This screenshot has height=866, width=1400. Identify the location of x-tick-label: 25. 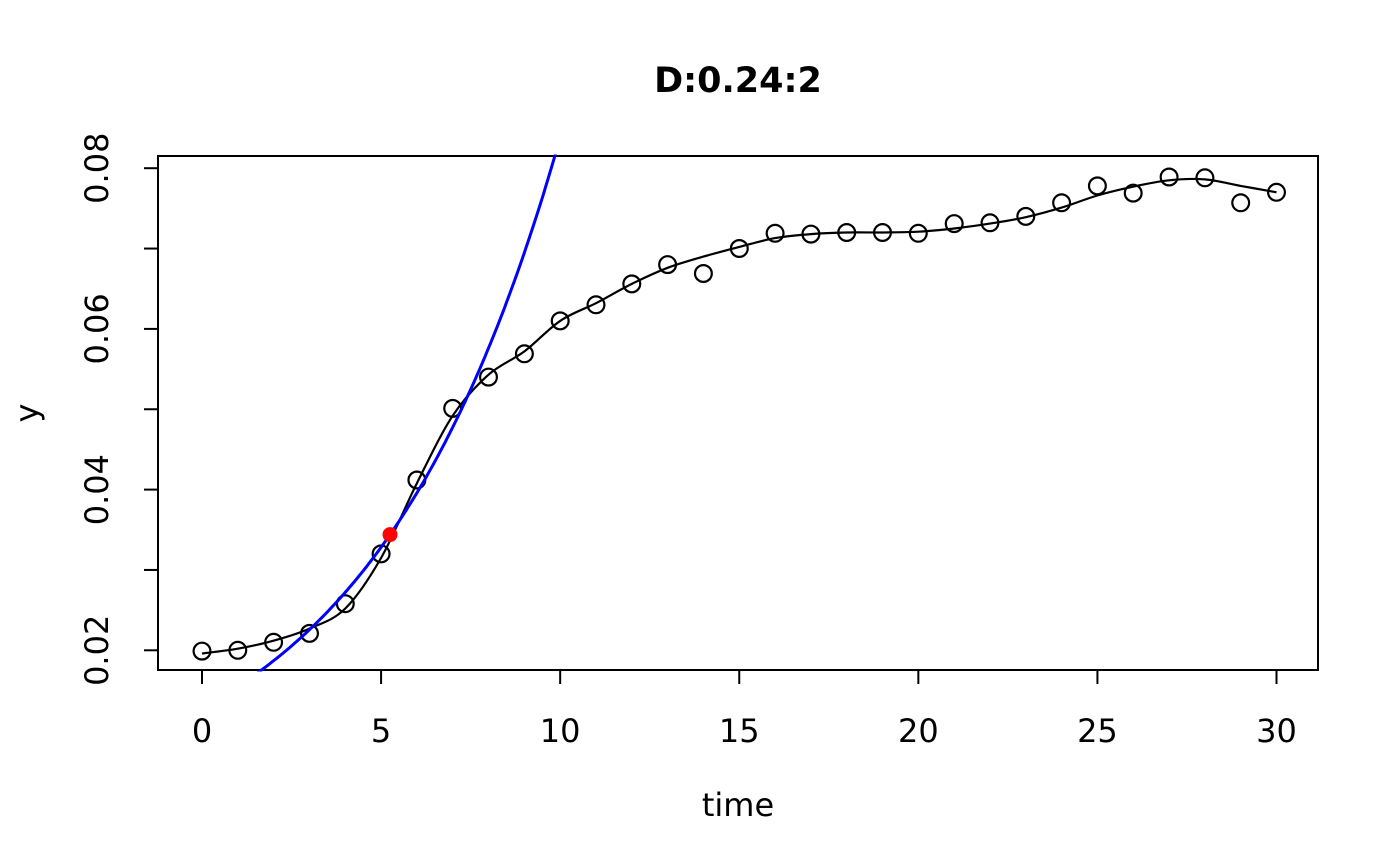
(1097, 731).